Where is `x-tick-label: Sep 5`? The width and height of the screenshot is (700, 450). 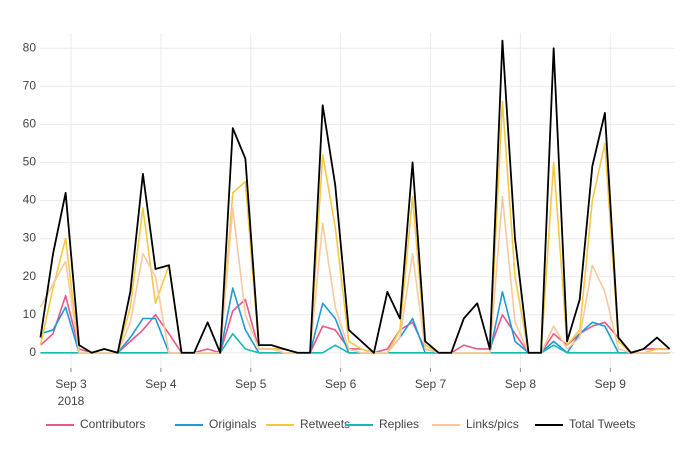 x-tick-label: Sep 5 is located at coordinates (251, 384).